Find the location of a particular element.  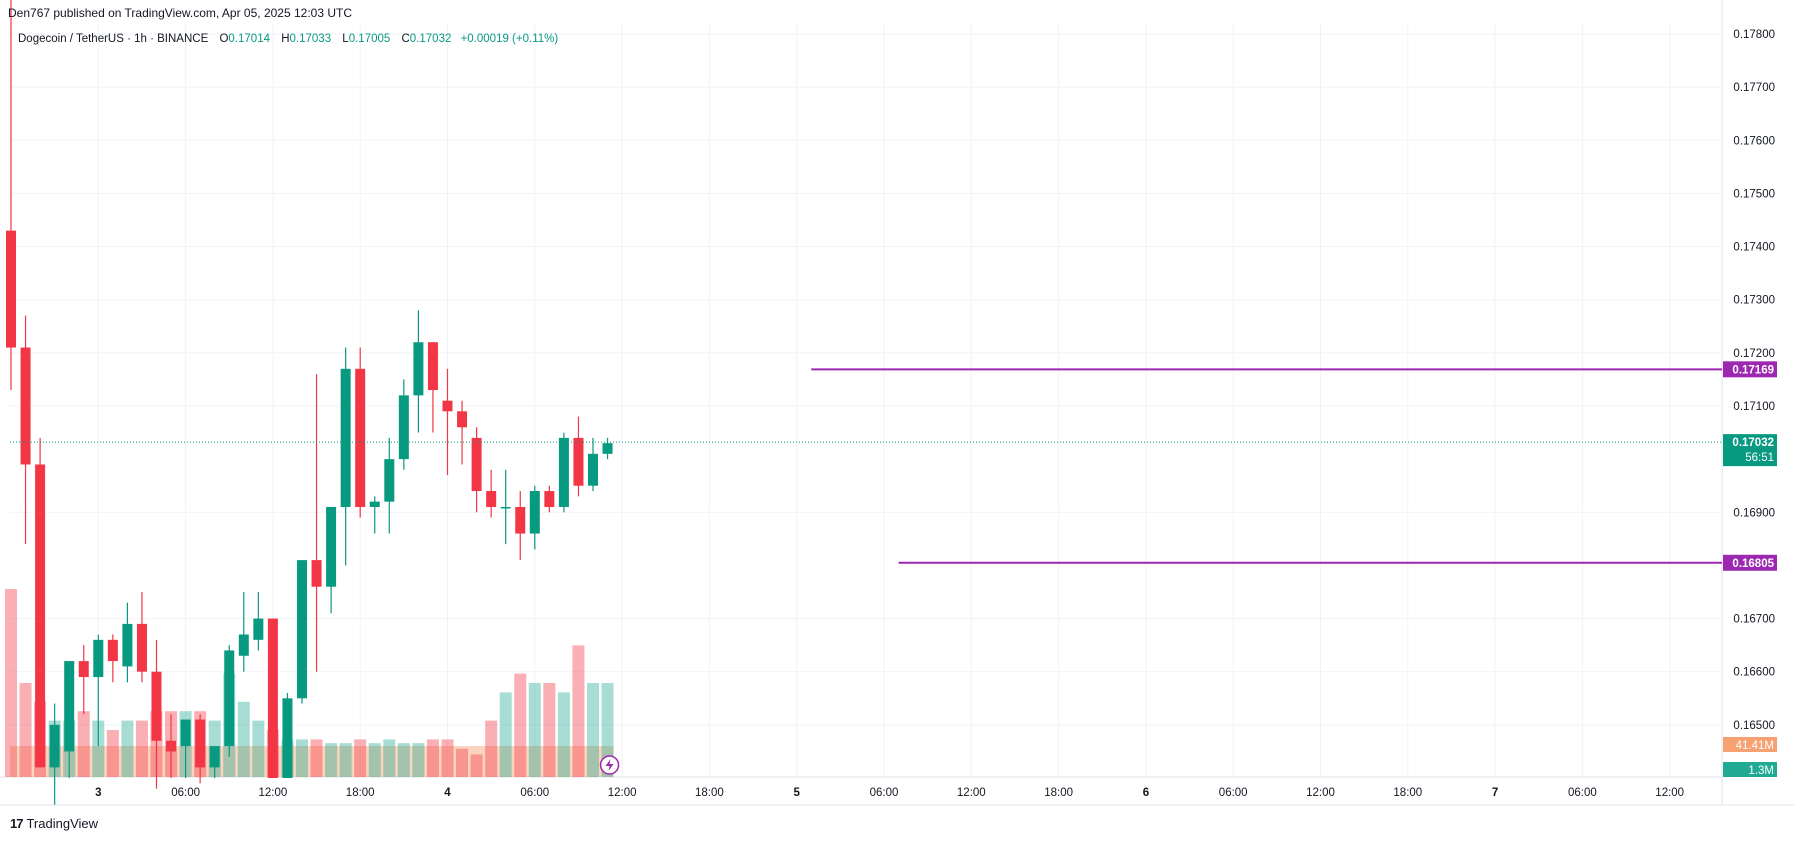

low-label: L is located at coordinates (345, 39).